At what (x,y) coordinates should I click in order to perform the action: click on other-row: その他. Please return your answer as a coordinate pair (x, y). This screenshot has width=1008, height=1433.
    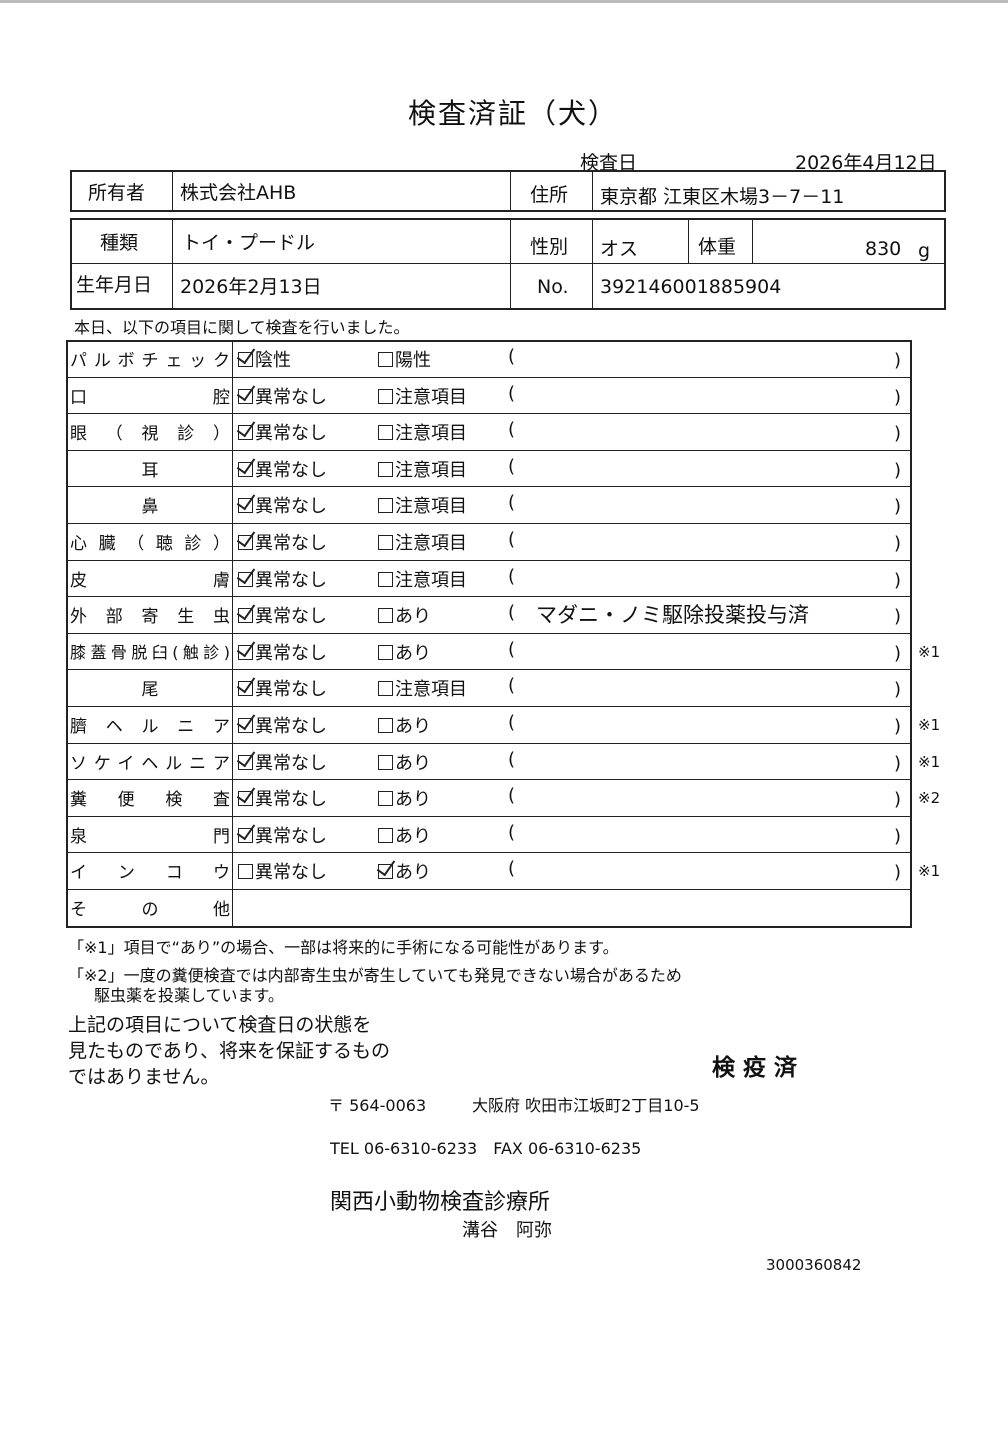
    Looking at the image, I should click on (488, 907).